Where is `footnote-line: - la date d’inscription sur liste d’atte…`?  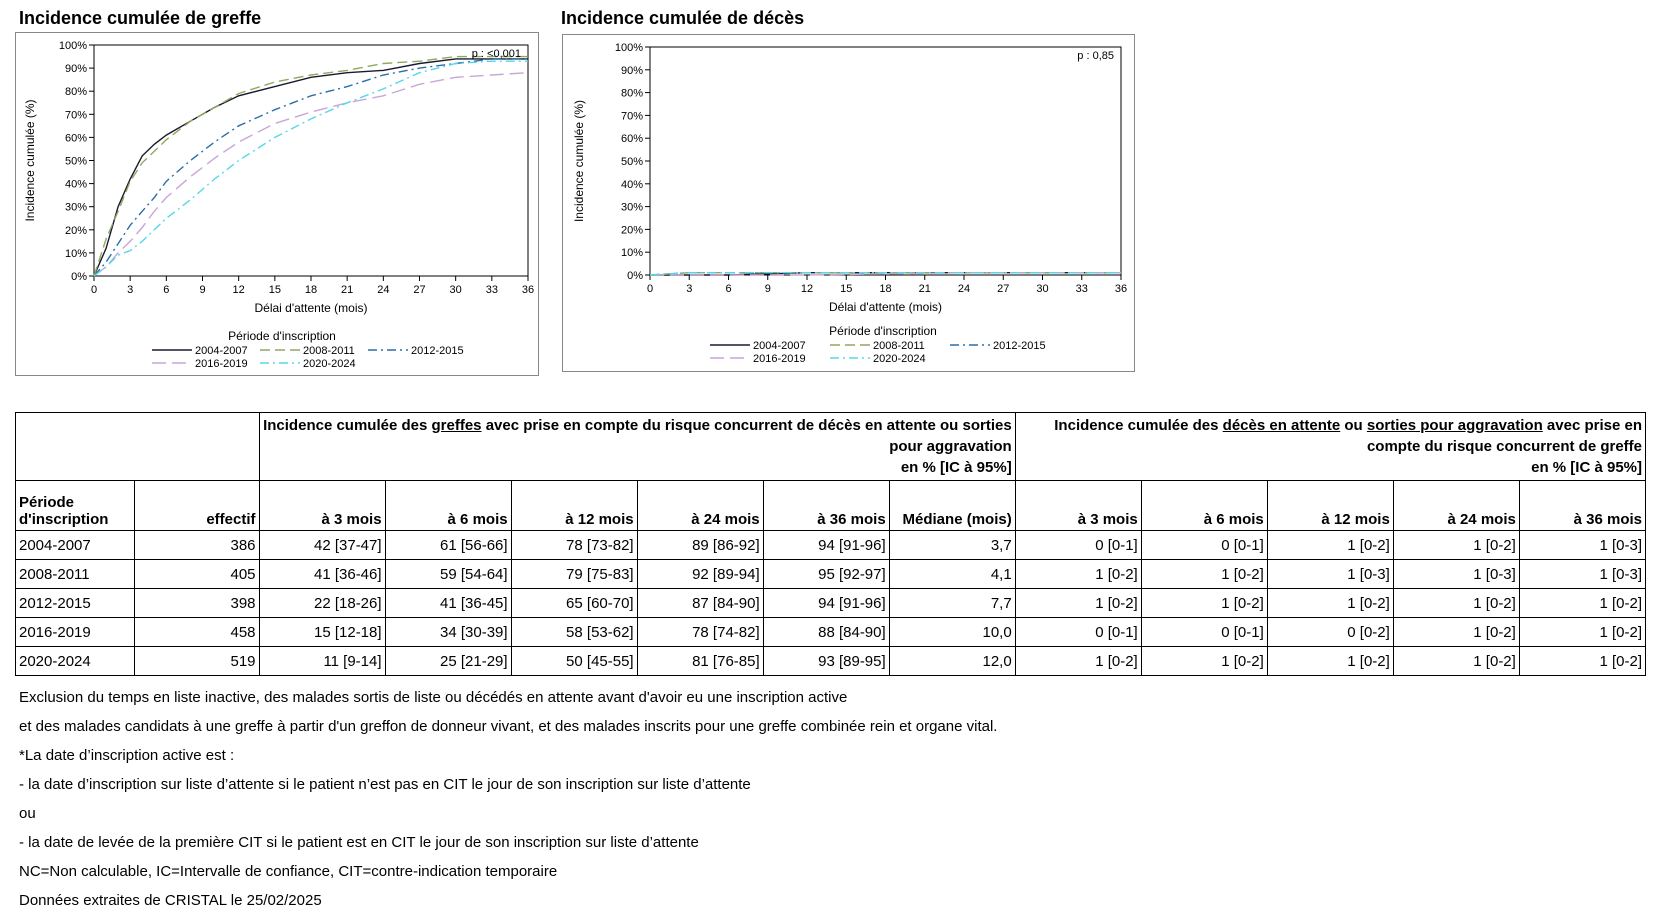 footnote-line: - la date d’inscription sur liste d’atte… is located at coordinates (385, 784).